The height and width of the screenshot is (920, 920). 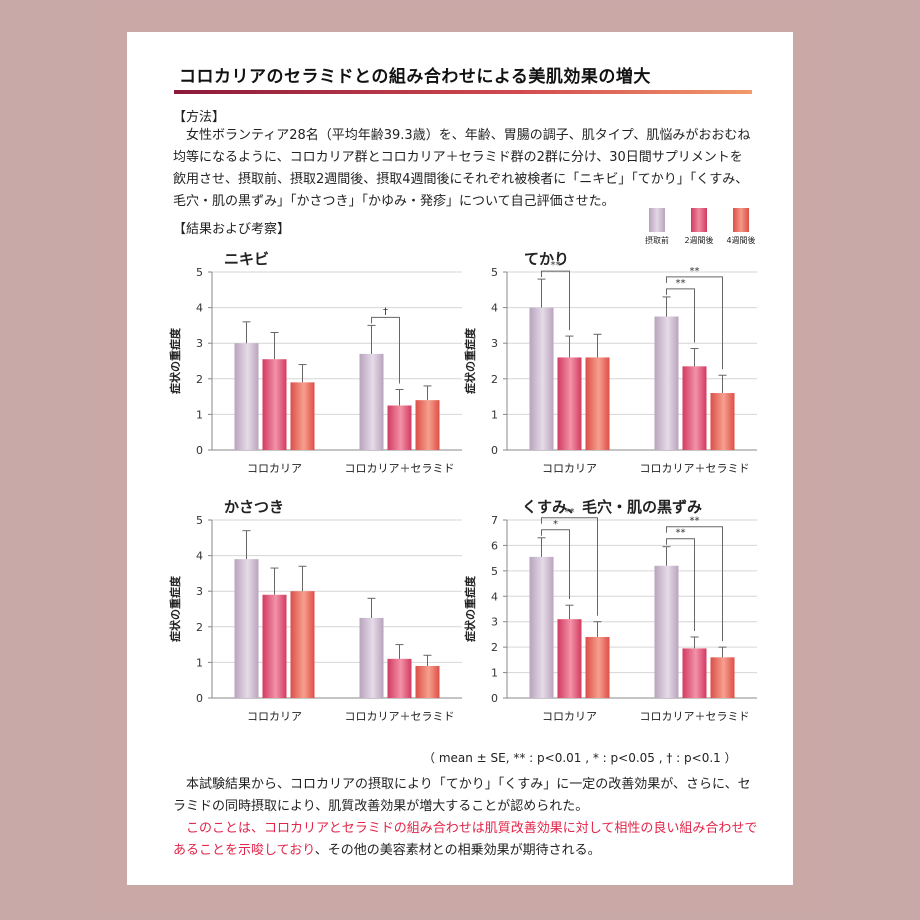 What do you see at coordinates (199, 117) in the screenshot?
I see `method-heading: 【方法】` at bounding box center [199, 117].